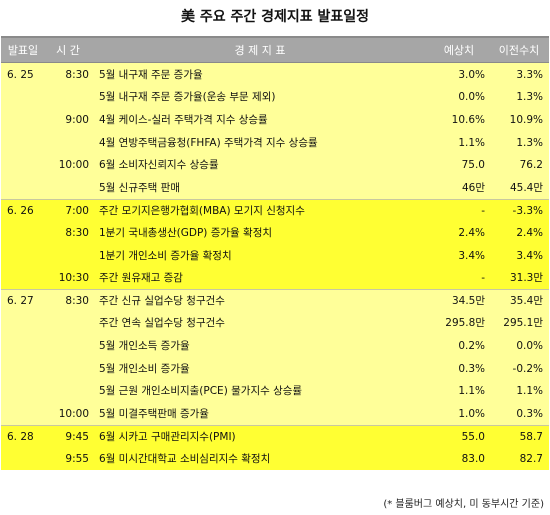 The height and width of the screenshot is (515, 550). I want to click on cell-forecast: 3.4%, so click(459, 255).